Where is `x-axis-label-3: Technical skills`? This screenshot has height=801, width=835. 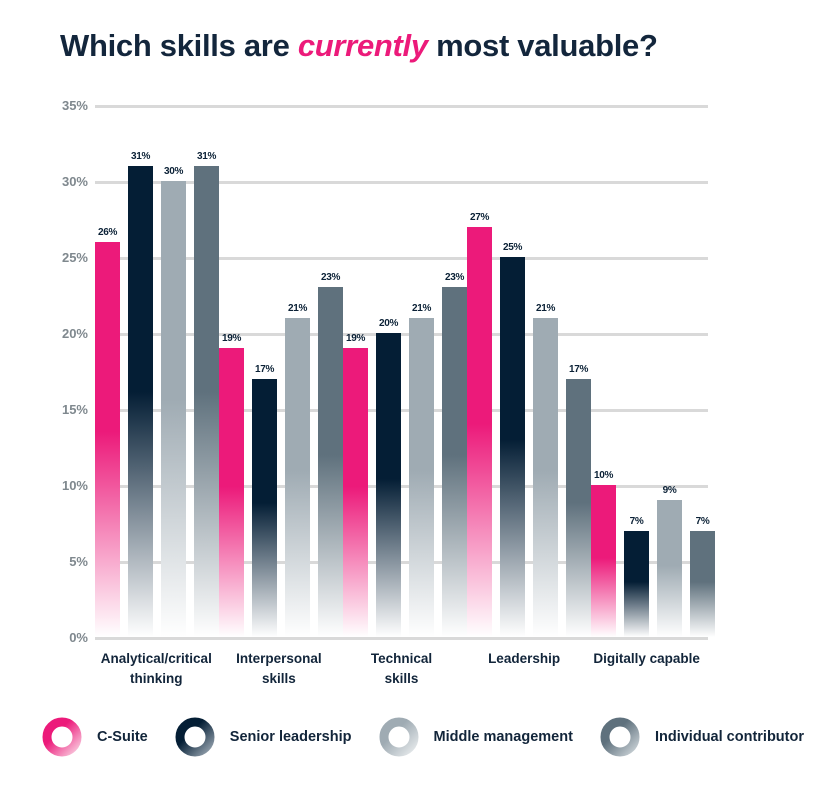
x-axis-label-3: Technical skills is located at coordinates (401, 669).